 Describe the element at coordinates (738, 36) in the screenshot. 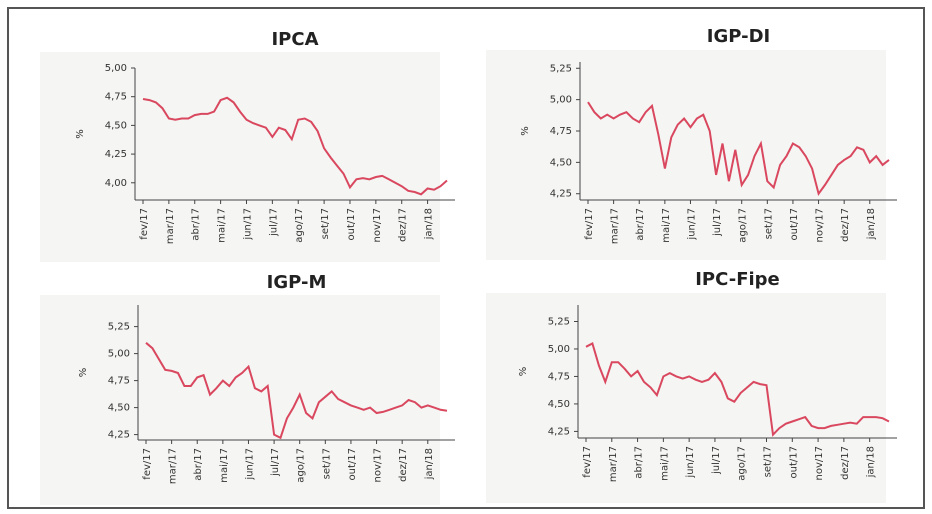

I see `chart-title: IGP-DI` at that location.